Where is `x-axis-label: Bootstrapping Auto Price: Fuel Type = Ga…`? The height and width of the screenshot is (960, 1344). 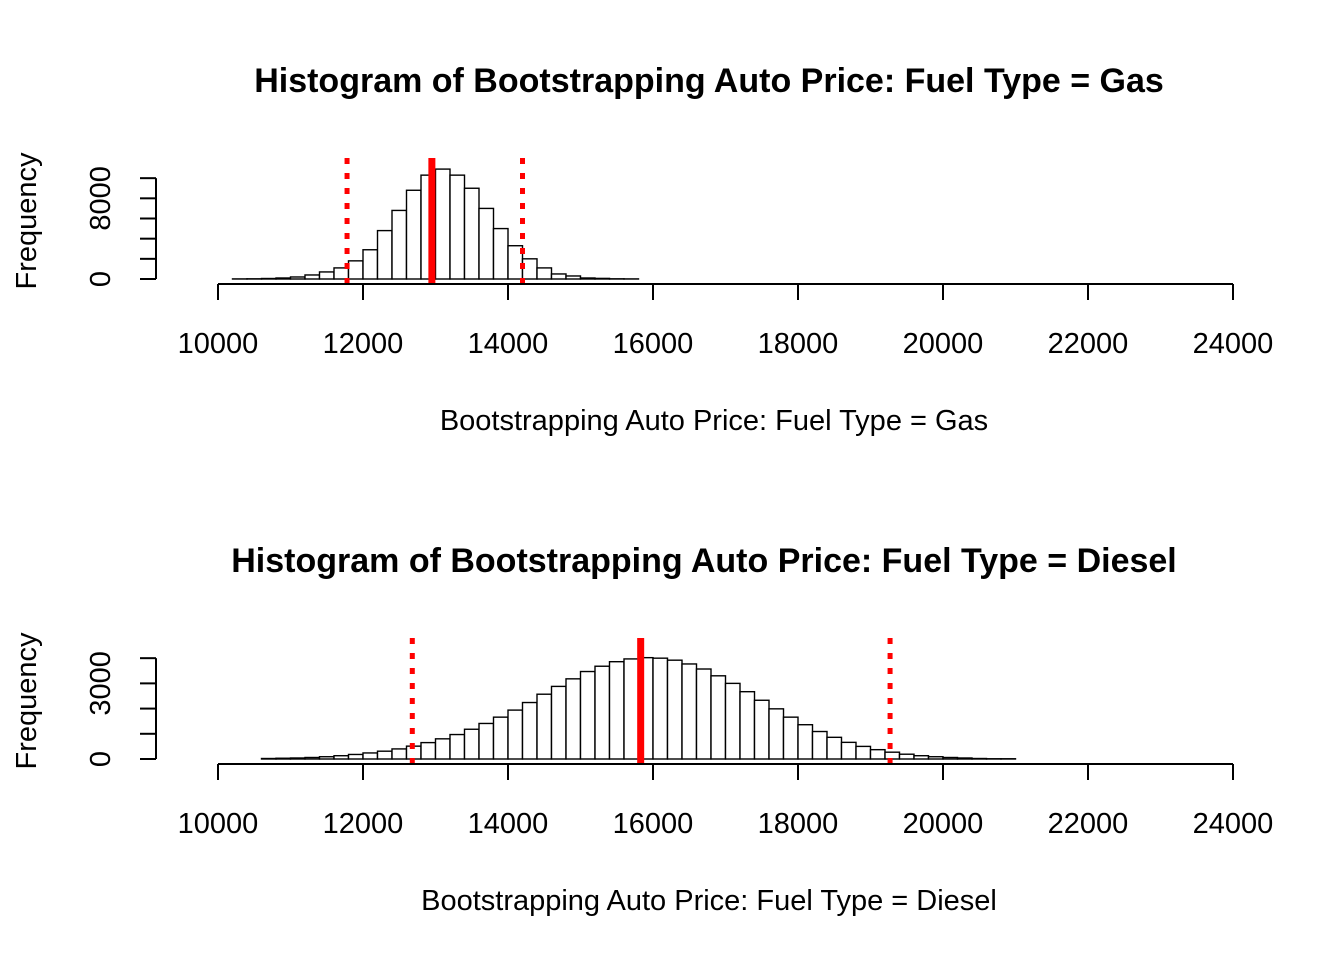
x-axis-label: Bootstrapping Auto Price: Fuel Type = Ga… is located at coordinates (714, 421).